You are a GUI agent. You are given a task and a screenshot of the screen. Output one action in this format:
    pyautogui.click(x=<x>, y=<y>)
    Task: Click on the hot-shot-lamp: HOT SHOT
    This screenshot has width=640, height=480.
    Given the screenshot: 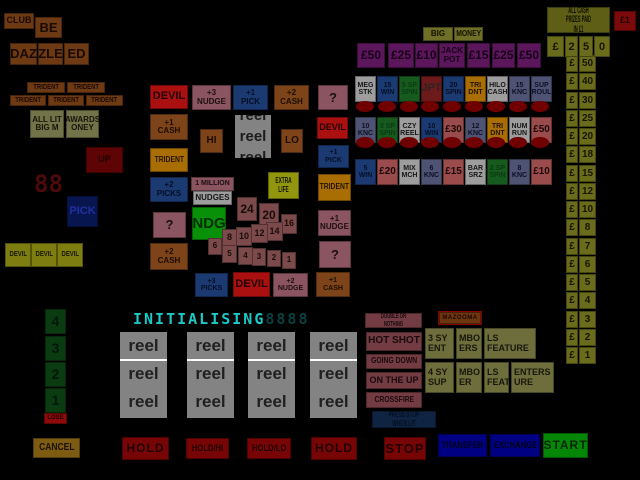 What is the action you would take?
    pyautogui.click(x=394, y=341)
    